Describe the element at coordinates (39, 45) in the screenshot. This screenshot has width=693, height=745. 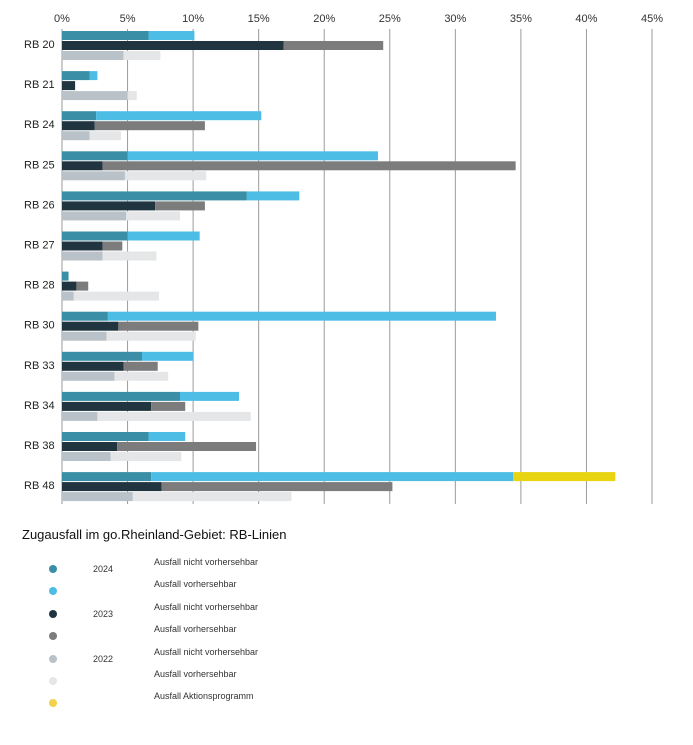
I see `category-label: RB 20` at that location.